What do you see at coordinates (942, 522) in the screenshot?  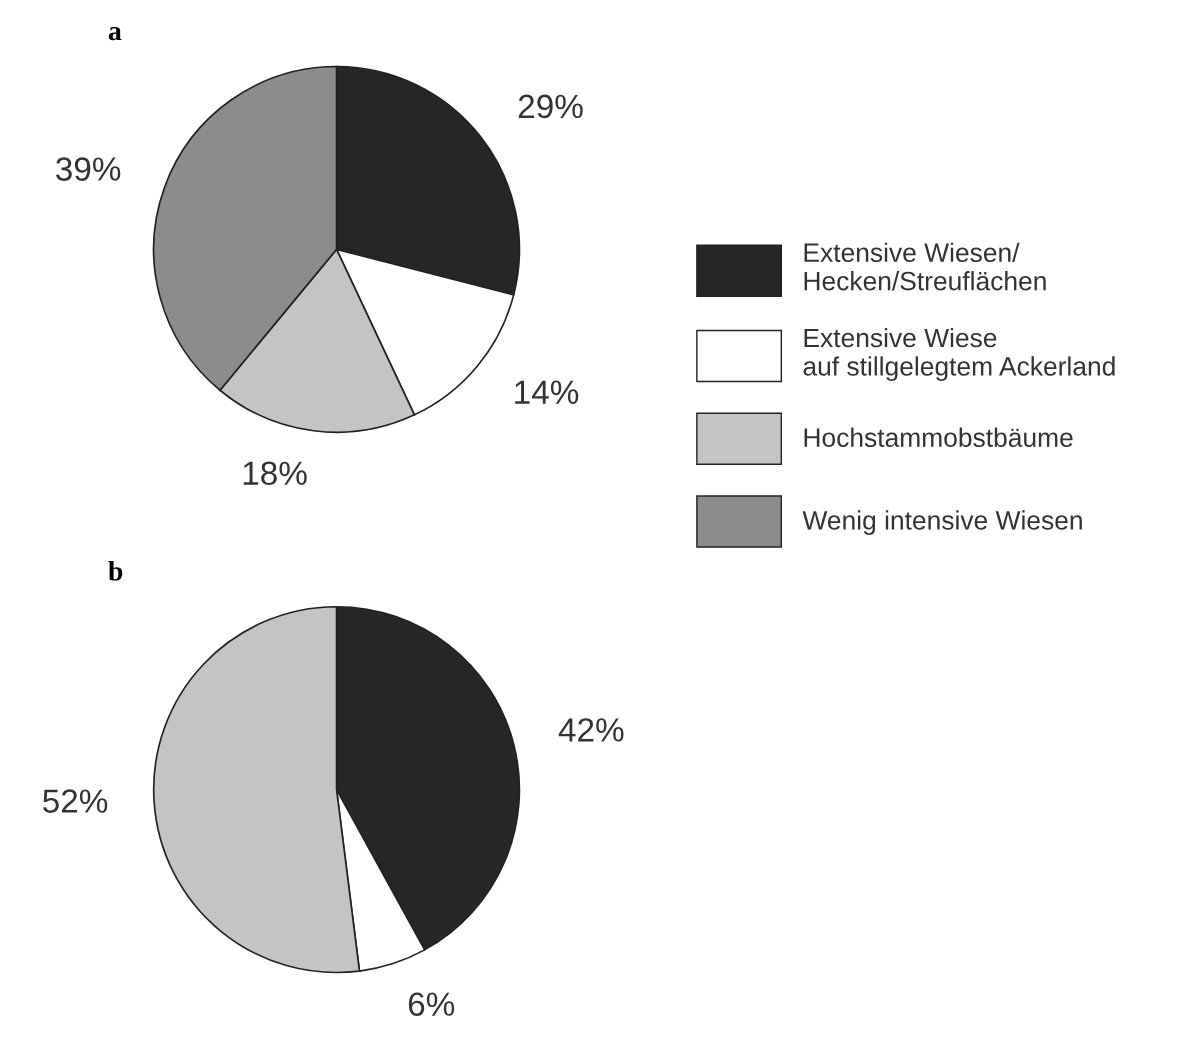 I see `legend-label: Wenig intensive Wiesen` at bounding box center [942, 522].